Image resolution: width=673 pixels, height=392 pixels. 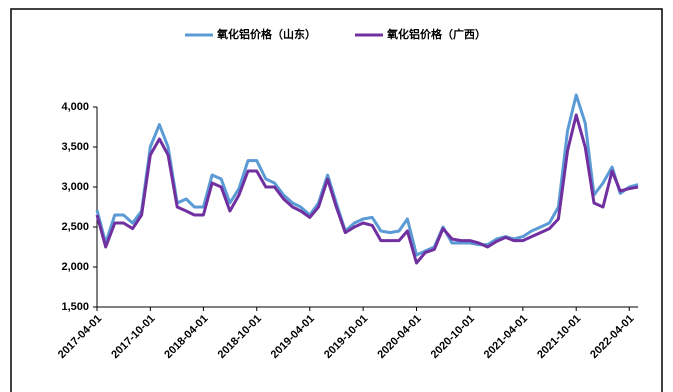 I want to click on x-tick-label: 2020-04-01, so click(x=399, y=337).